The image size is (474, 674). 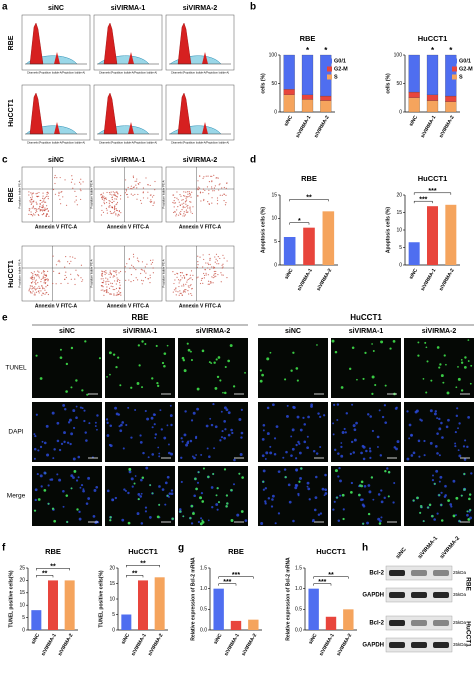 What do you see at coordinates (213, 368) in the screenshot?
I see `micrograph` at bounding box center [213, 368].